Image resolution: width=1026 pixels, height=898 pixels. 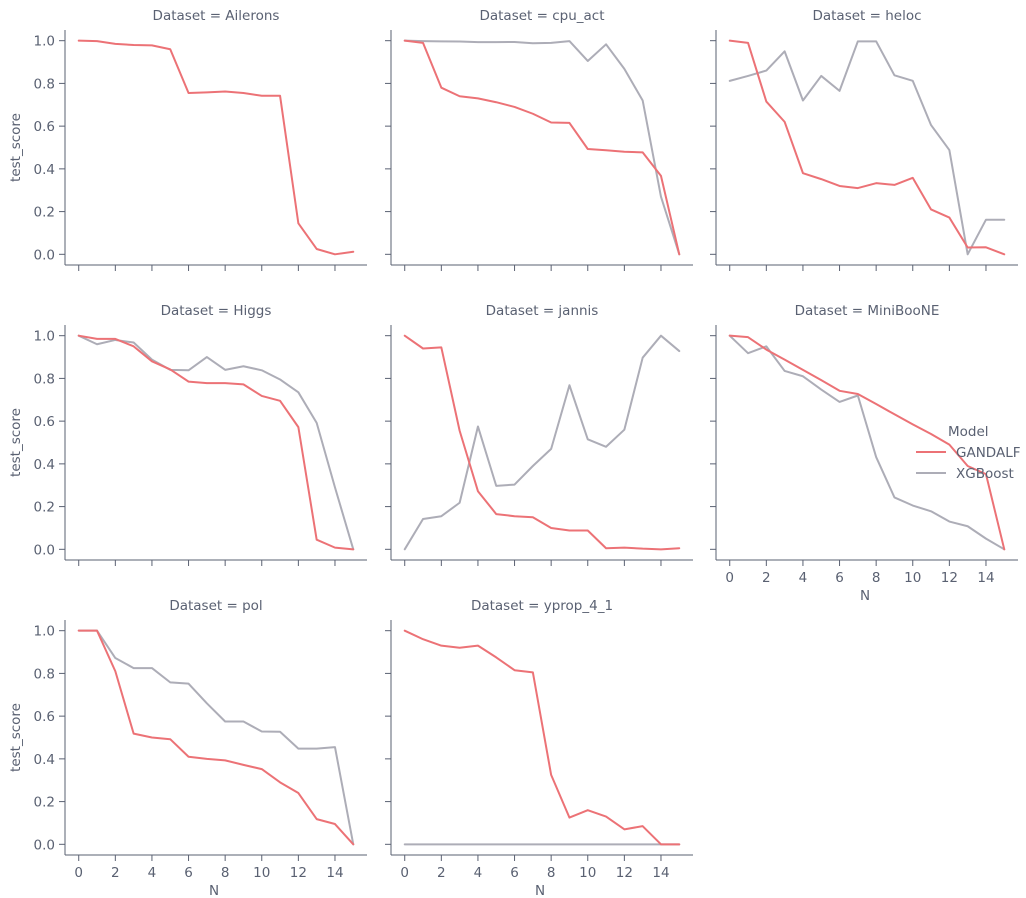 I want to click on panel-miniboone: Dataset = MiniBooNE 0 2 4 6 8 10 12 14 N, so click(x=864, y=453).